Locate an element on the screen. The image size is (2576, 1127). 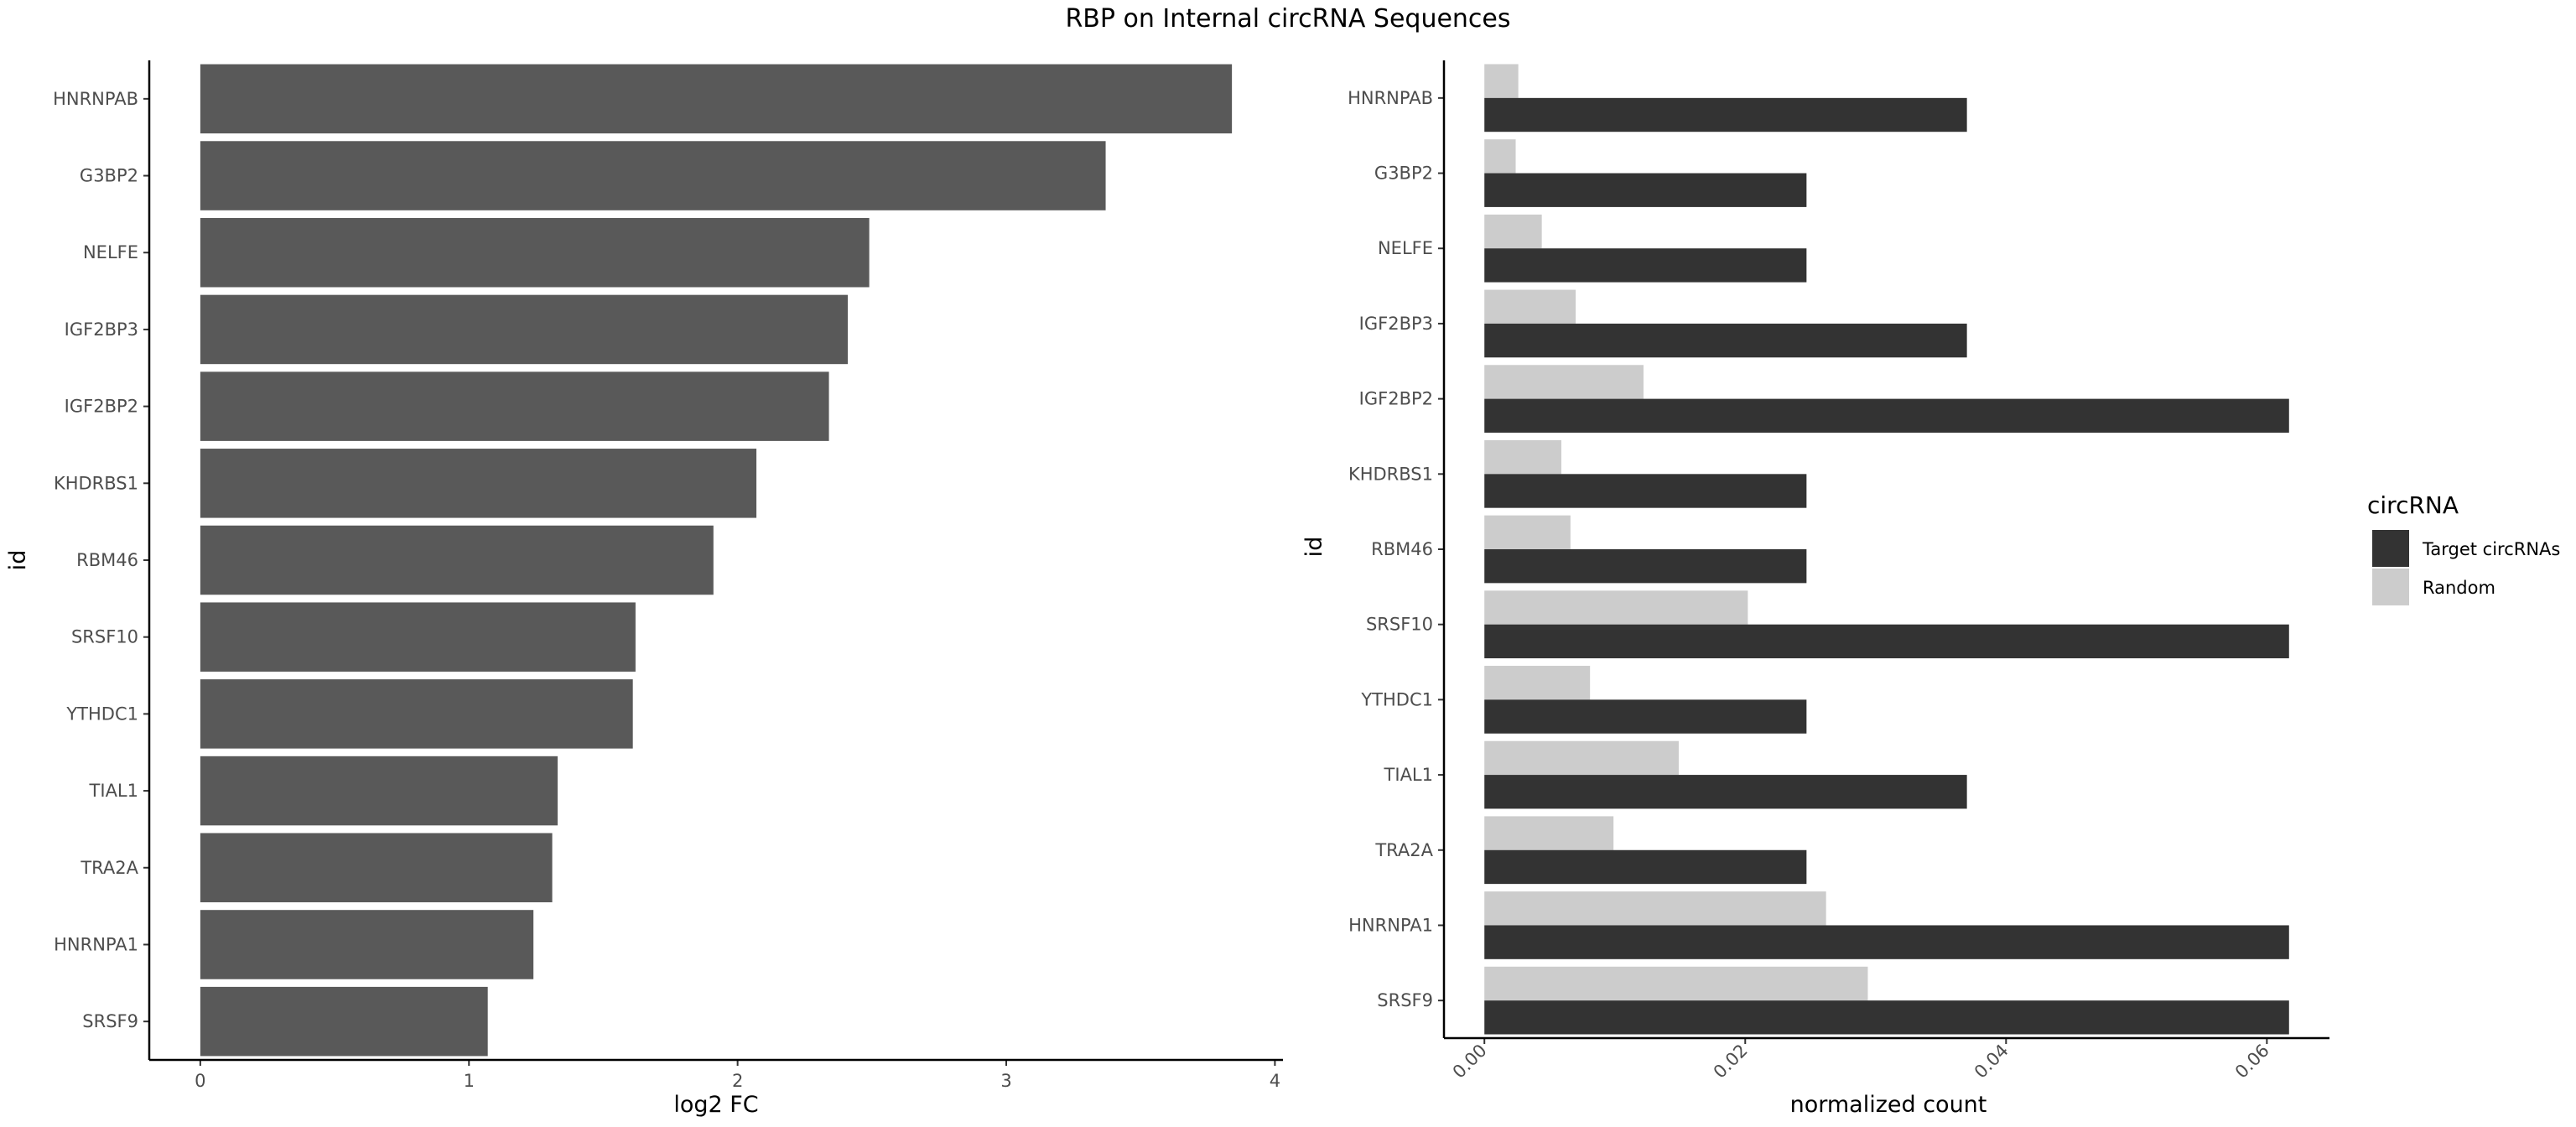
bar-g3bp2 is located at coordinates (653, 175).